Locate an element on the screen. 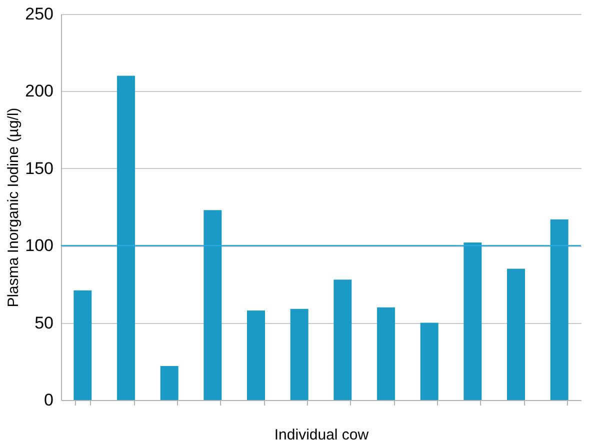  y-tick-label: 50 is located at coordinates (44, 322).